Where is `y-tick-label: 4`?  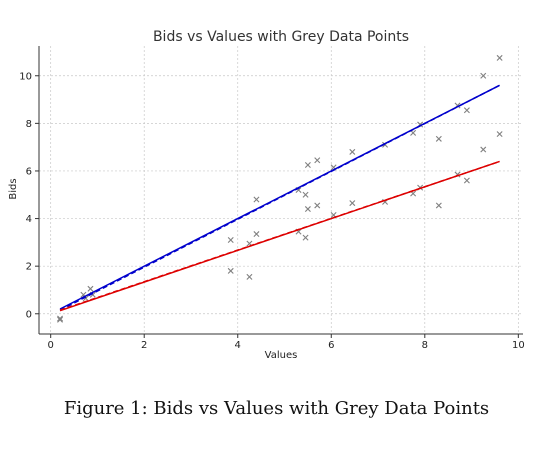 y-tick-label: 4 is located at coordinates (29, 219).